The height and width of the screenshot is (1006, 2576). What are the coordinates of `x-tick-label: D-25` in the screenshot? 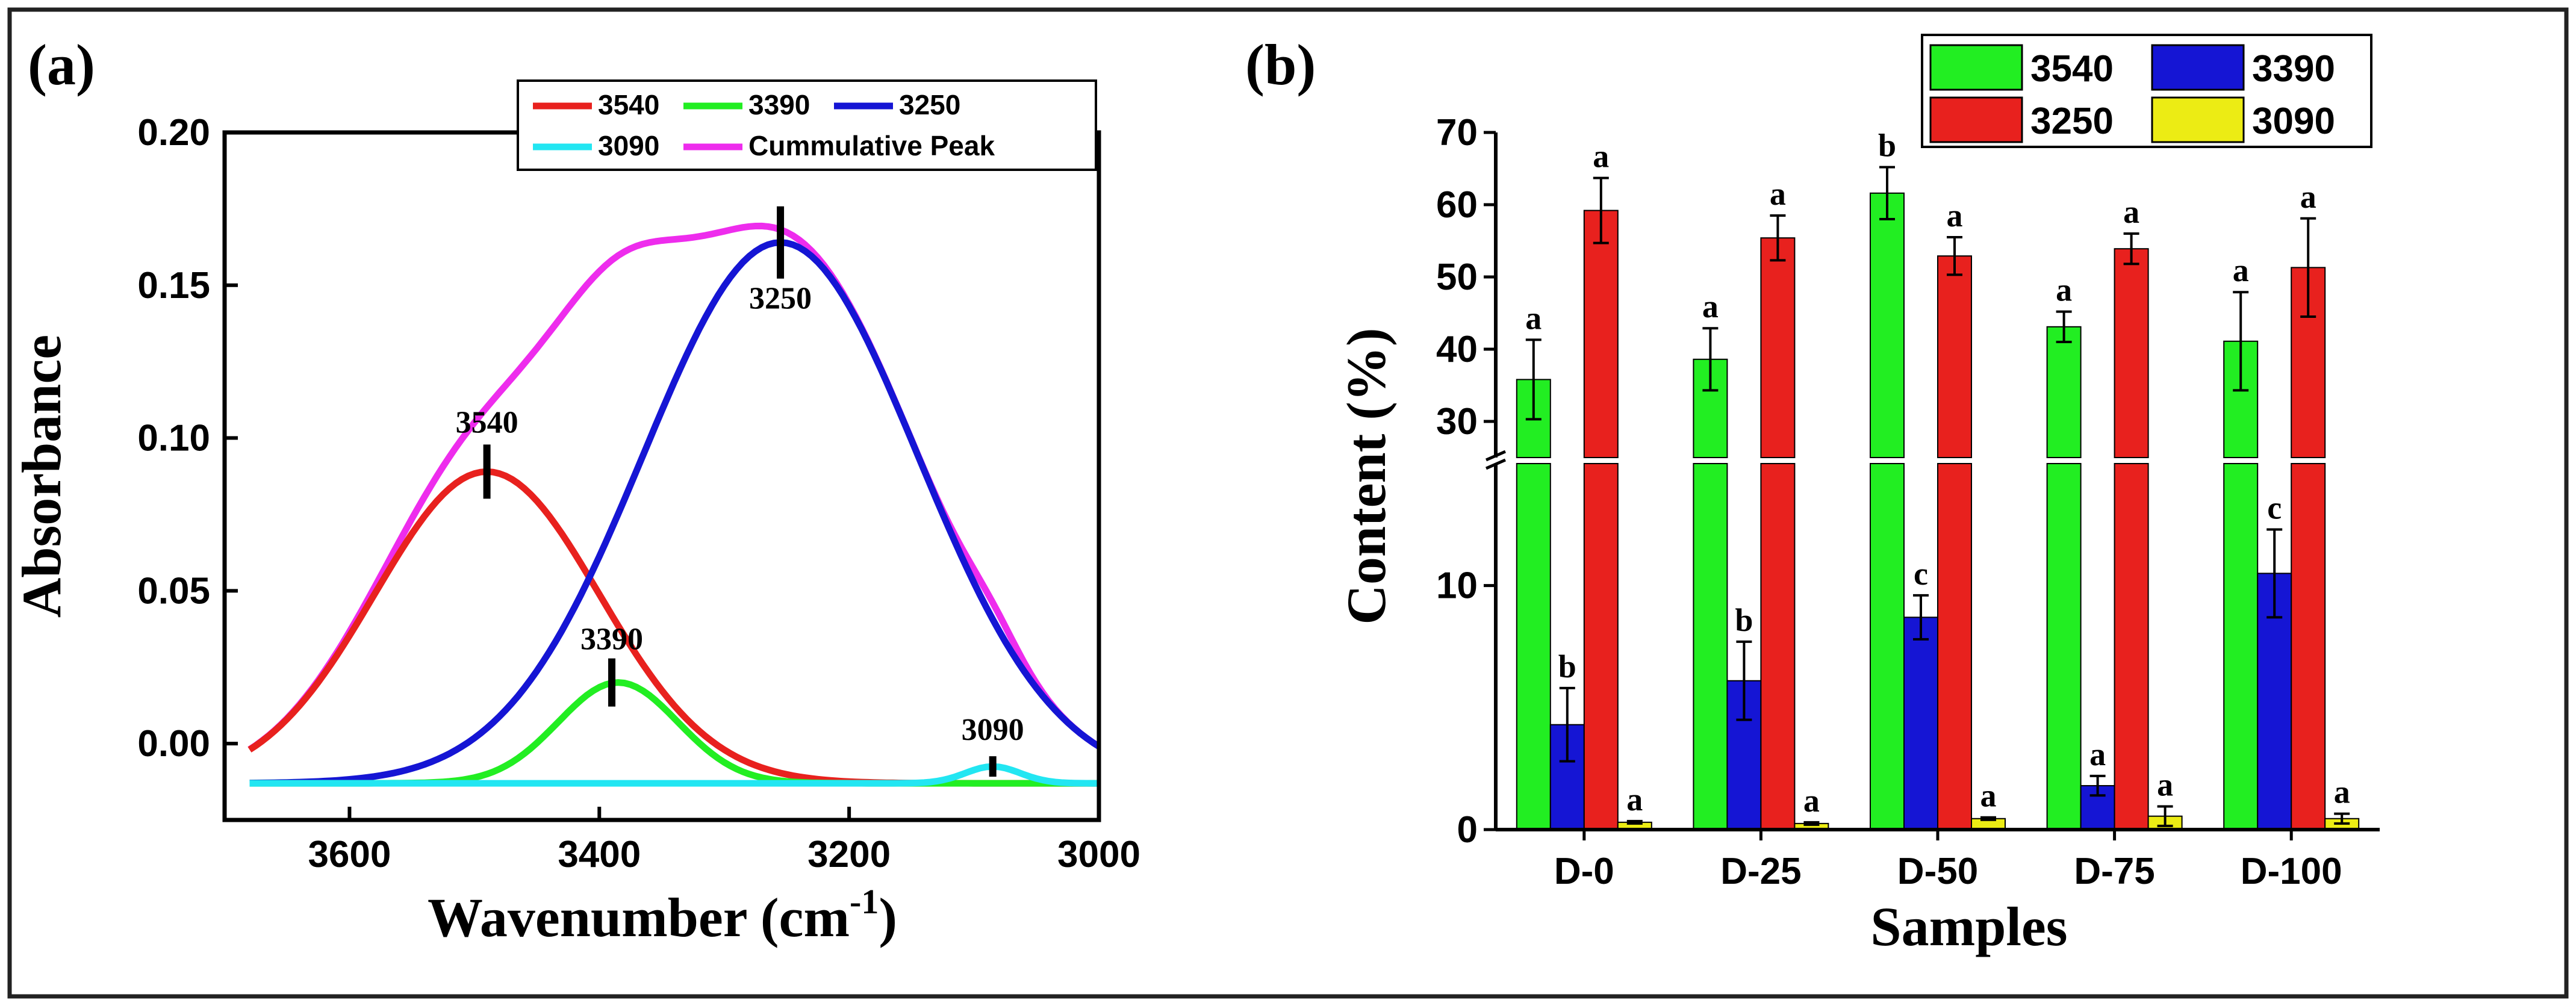 It's located at (1760, 871).